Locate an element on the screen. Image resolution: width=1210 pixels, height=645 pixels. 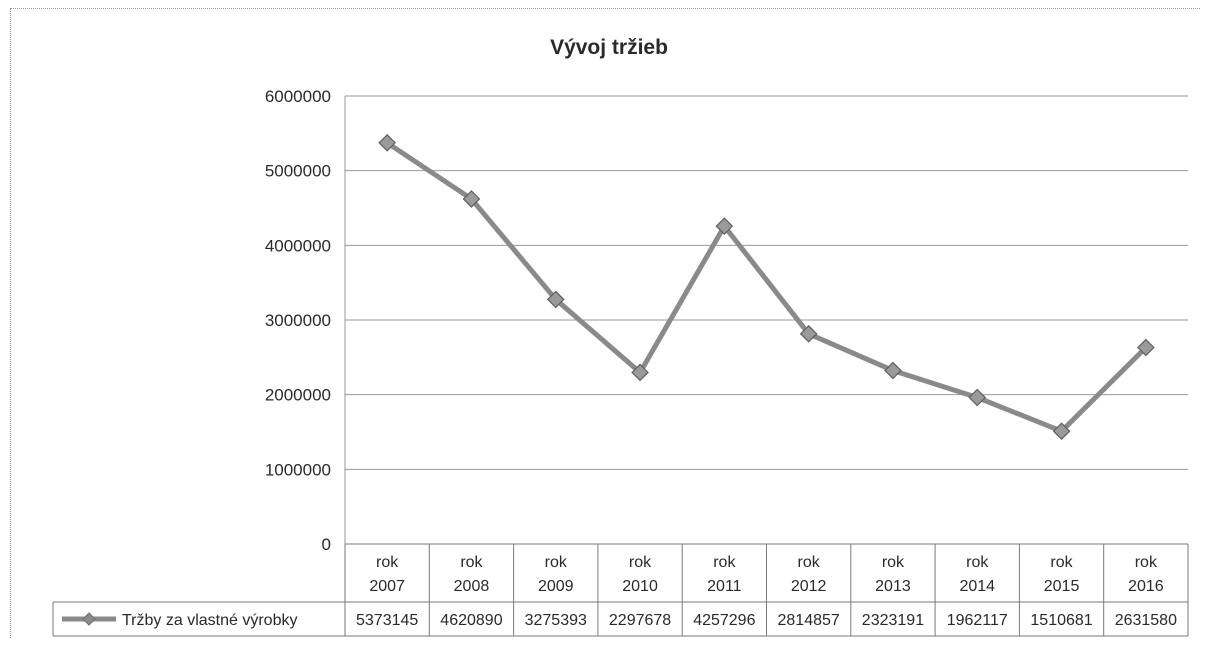
data-table-value: 3275393 is located at coordinates (556, 620).